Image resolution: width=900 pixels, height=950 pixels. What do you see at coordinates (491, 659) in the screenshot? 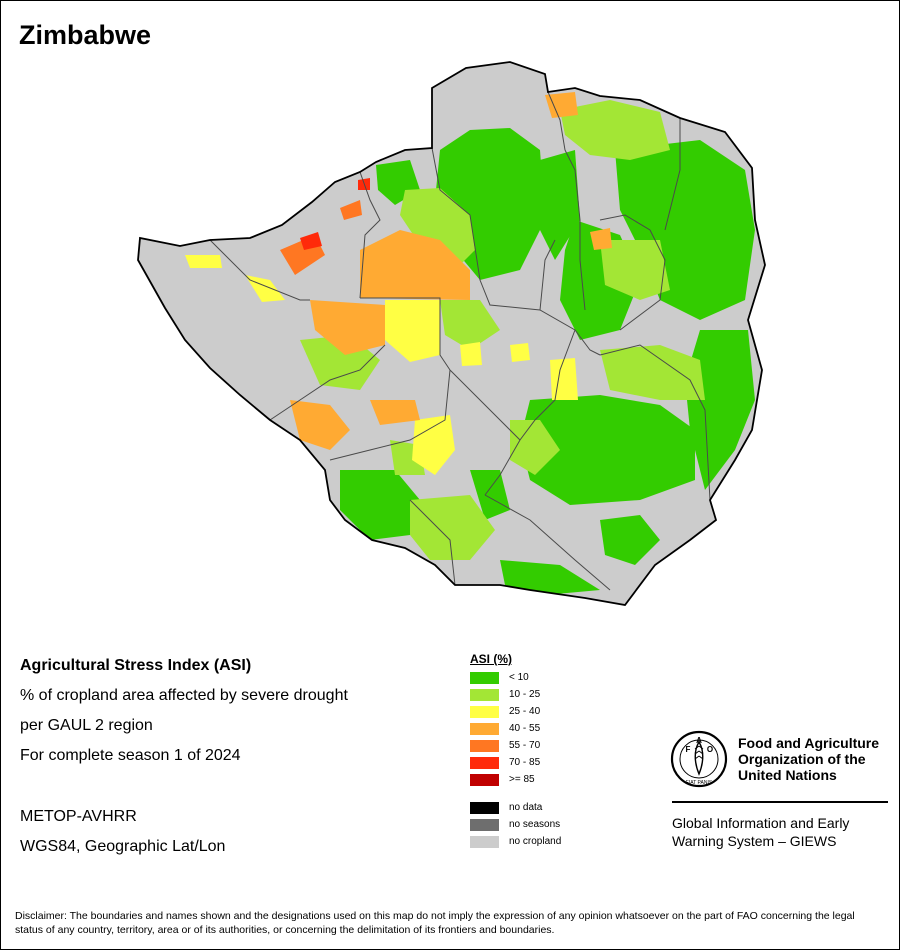
I see `legend-title: ASI (%)` at bounding box center [491, 659].